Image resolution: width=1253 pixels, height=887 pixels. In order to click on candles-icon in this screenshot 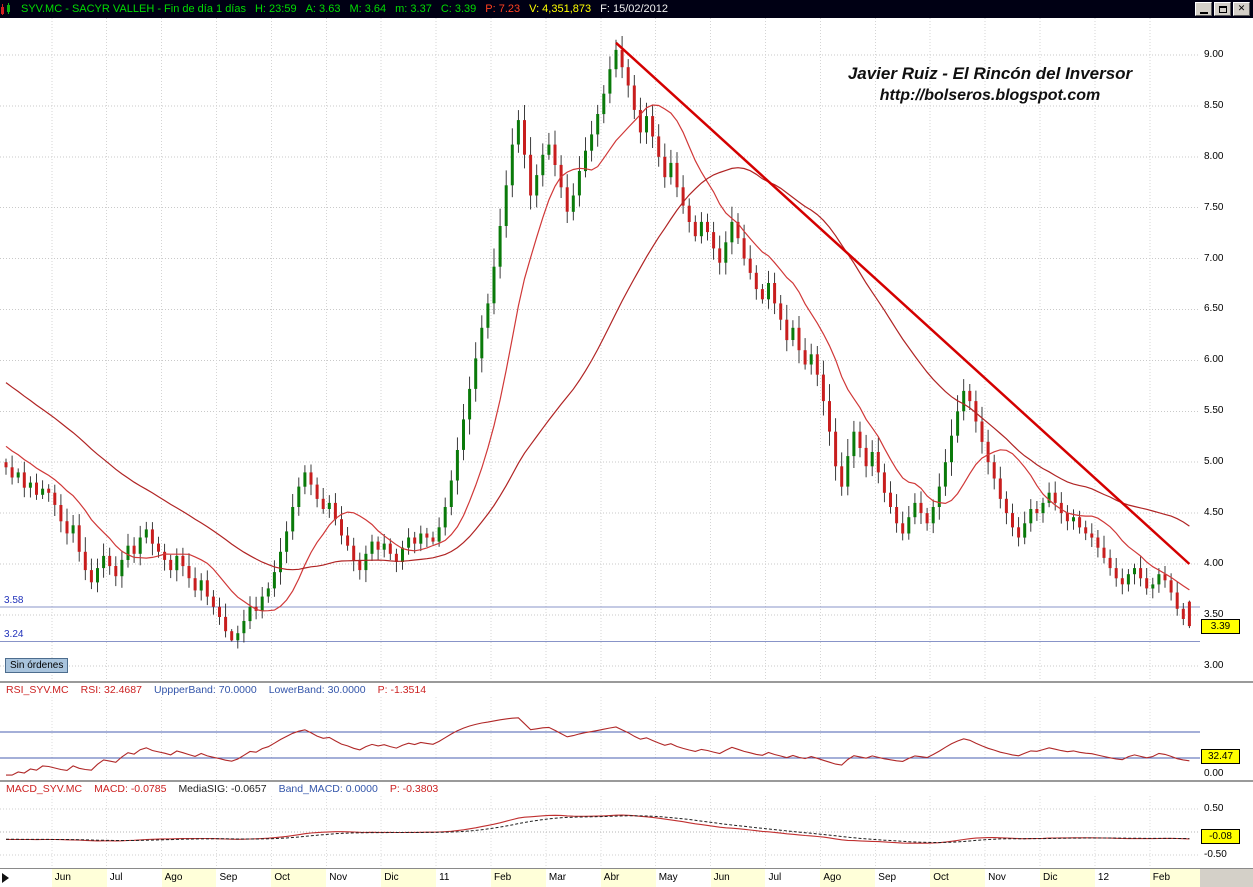, I will do `click(5, 8)`.